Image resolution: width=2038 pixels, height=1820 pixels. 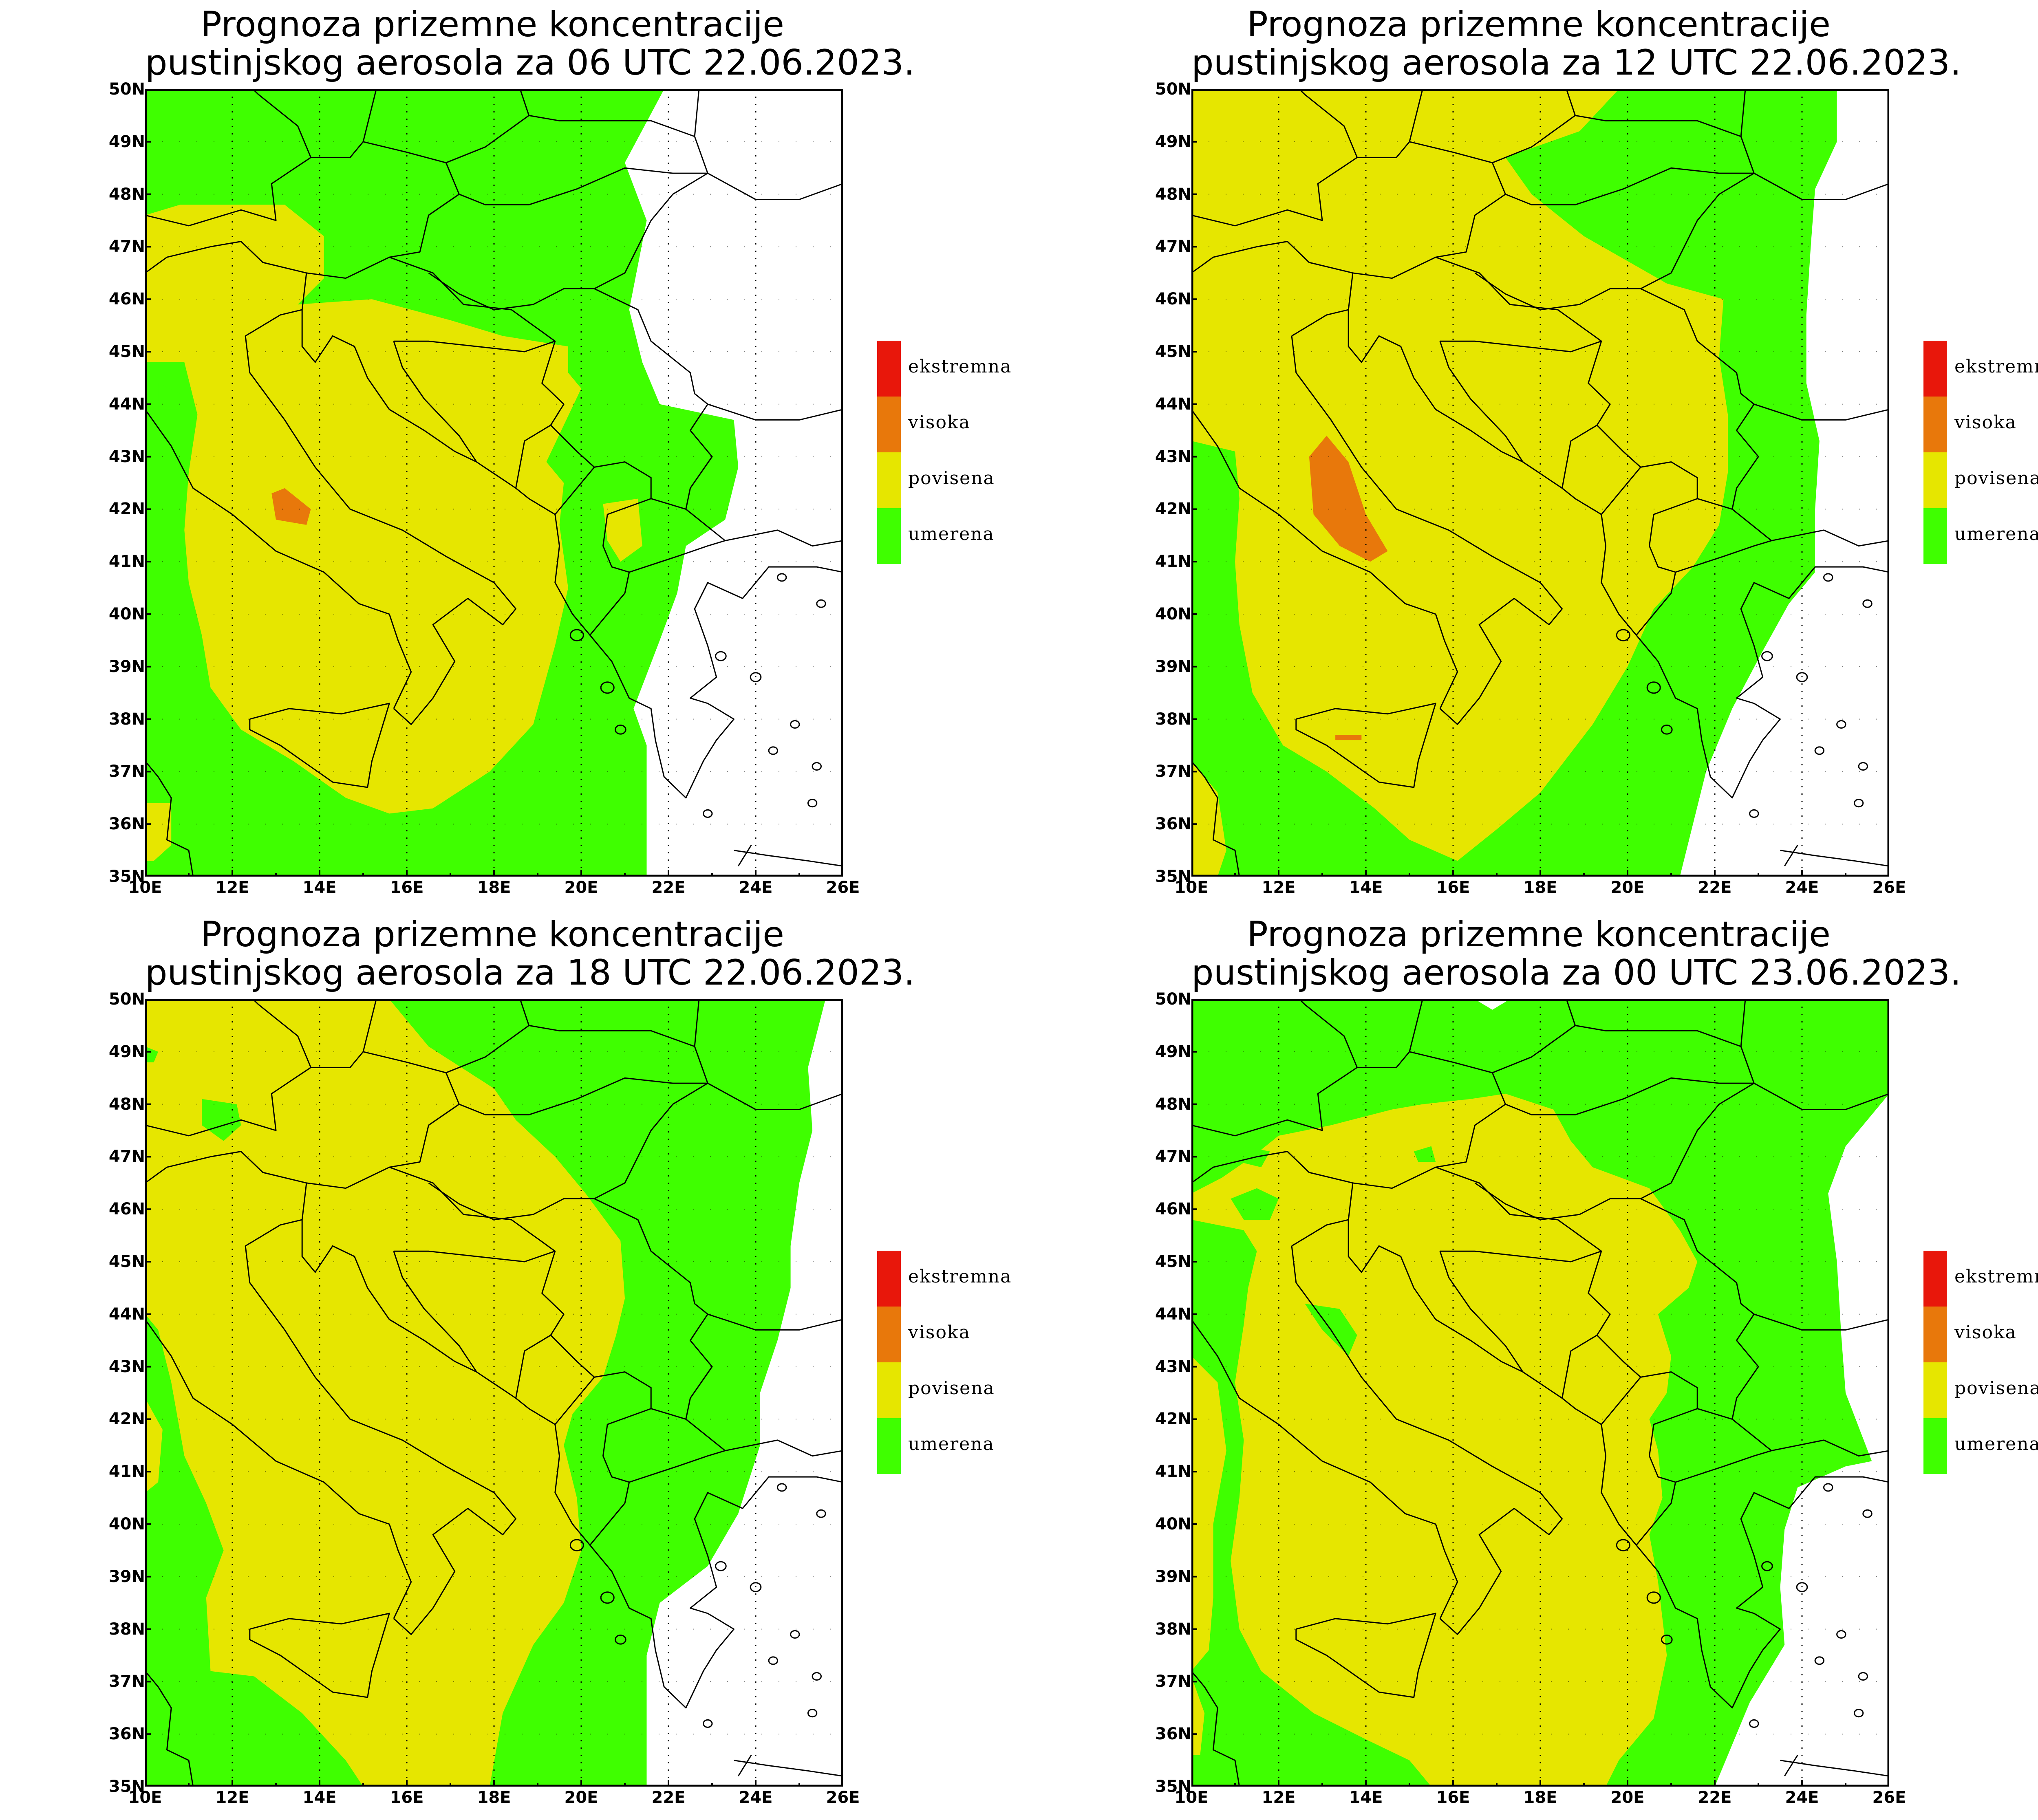 What do you see at coordinates (1802, 1798) in the screenshot?
I see `lon-label: 24E` at bounding box center [1802, 1798].